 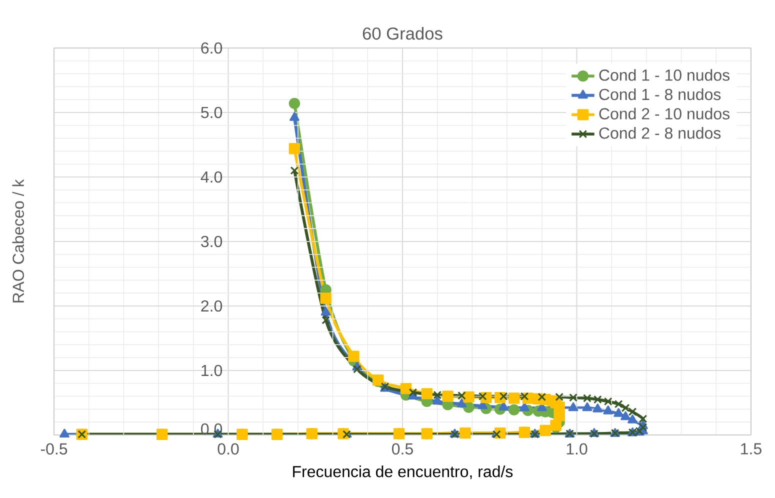 What do you see at coordinates (403, 473) in the screenshot?
I see `x-axis-title: Frecuencia de encuentro, rad/s` at bounding box center [403, 473].